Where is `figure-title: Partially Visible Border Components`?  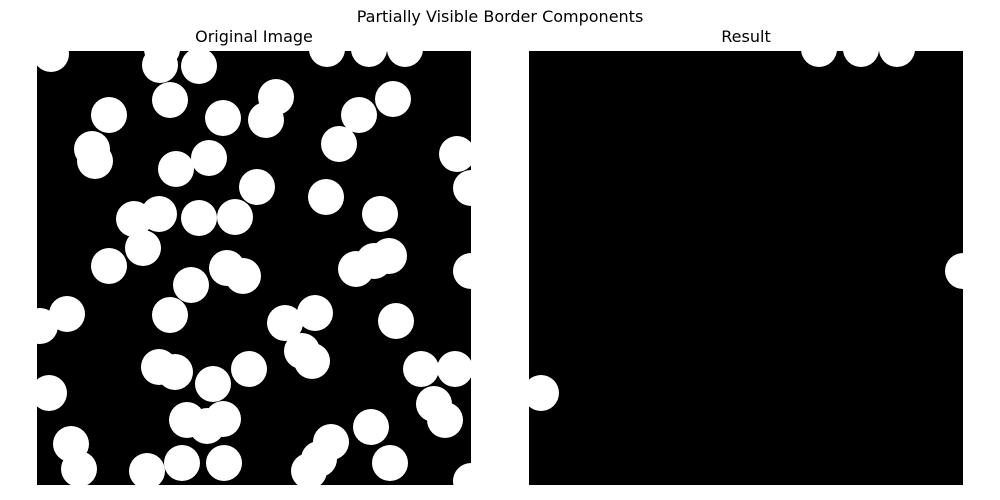
figure-title: Partially Visible Border Components is located at coordinates (500, 16).